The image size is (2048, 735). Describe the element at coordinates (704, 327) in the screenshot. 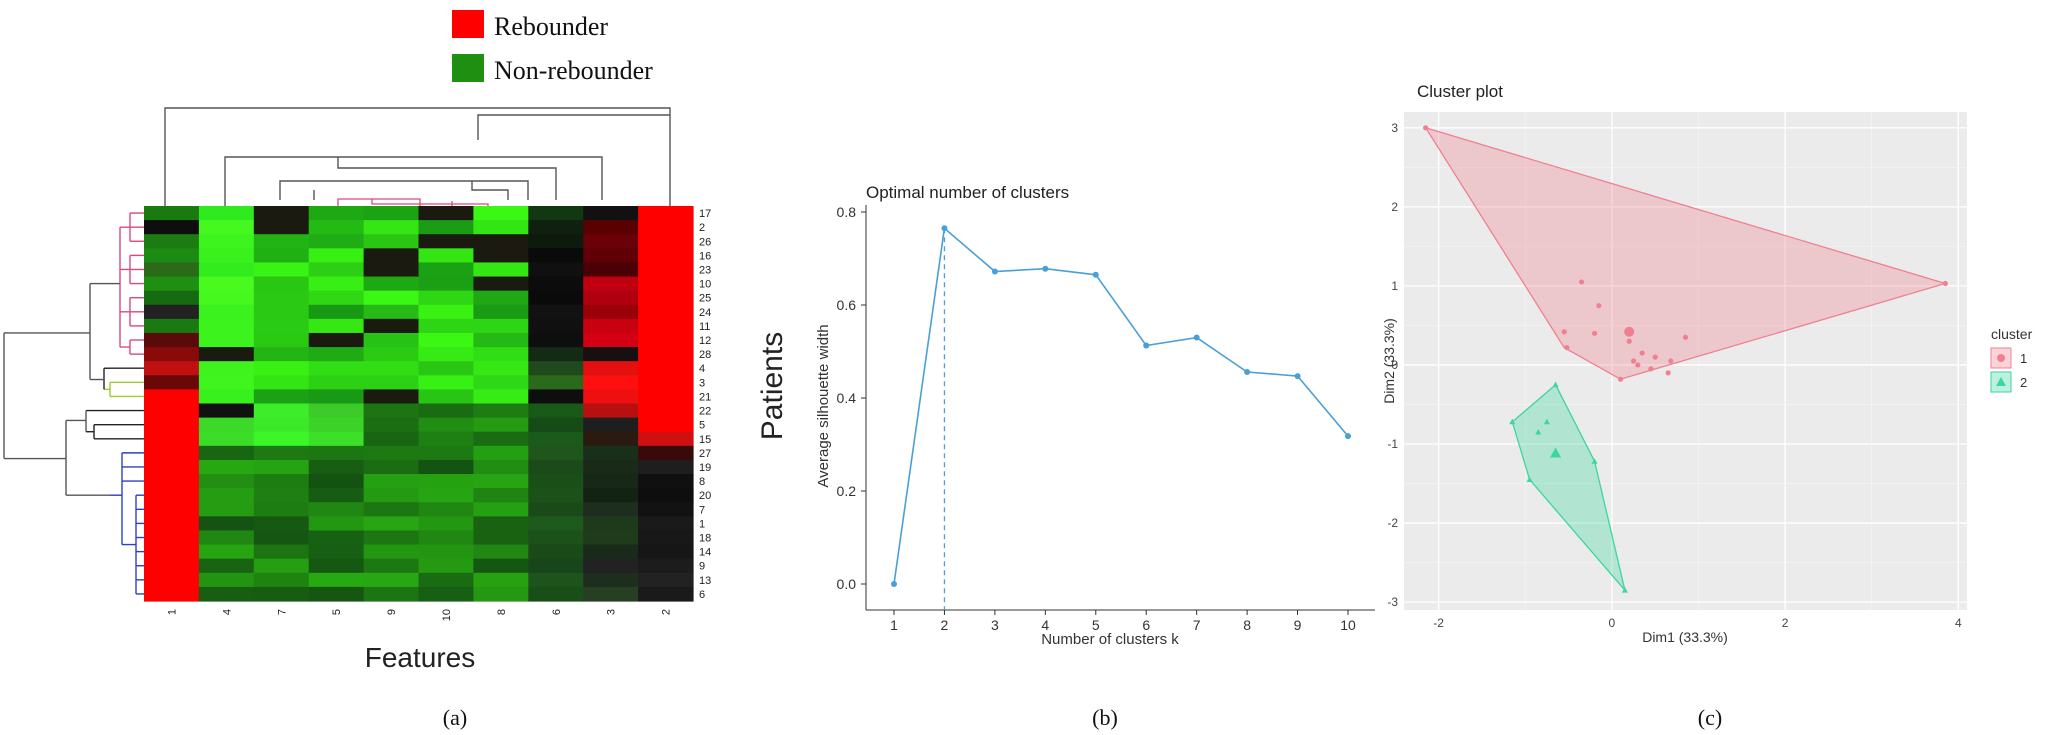

I see `heatmap-row-label: 11` at that location.